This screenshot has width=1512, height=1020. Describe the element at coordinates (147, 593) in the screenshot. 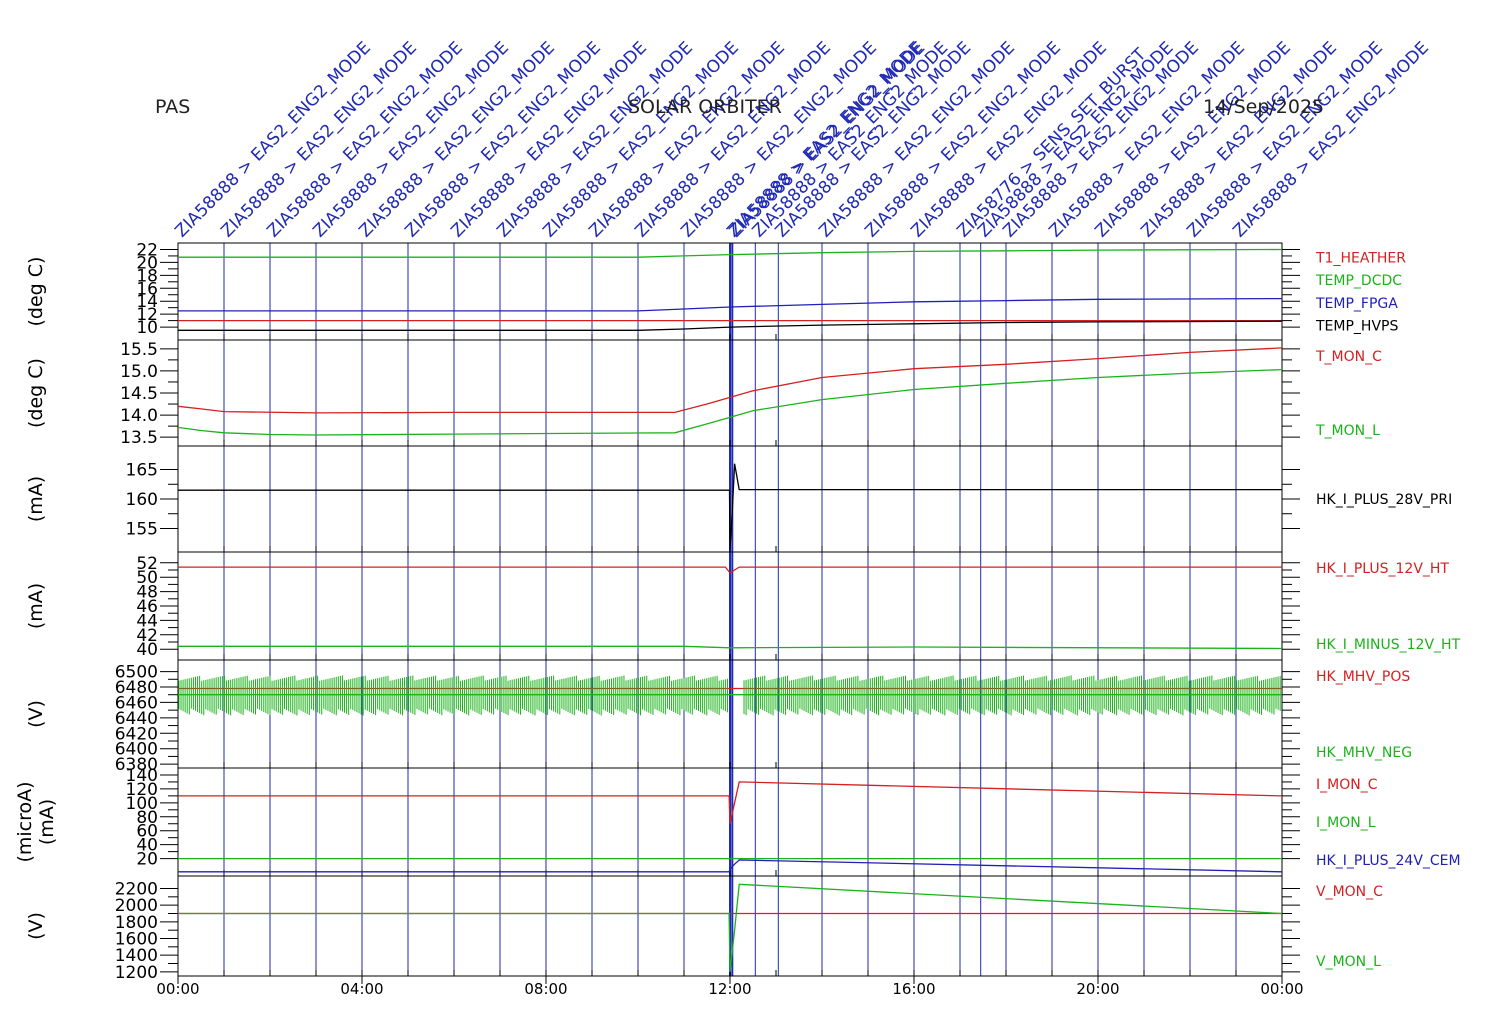

I see `y-tick-label: 48` at that location.